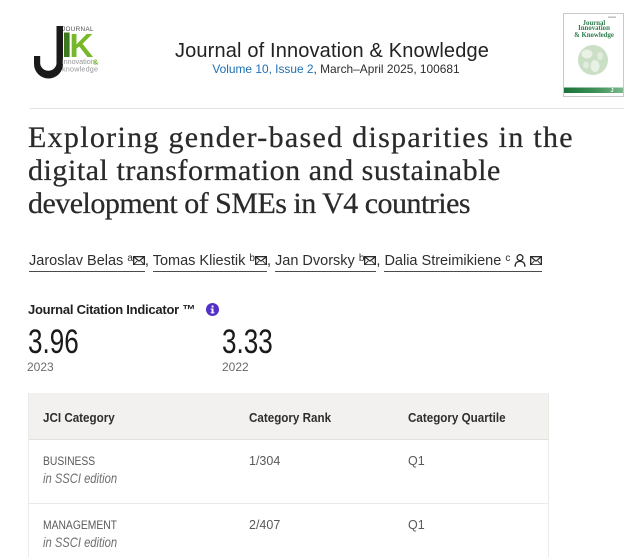  I want to click on svg-text: Journal, so click(594, 23).